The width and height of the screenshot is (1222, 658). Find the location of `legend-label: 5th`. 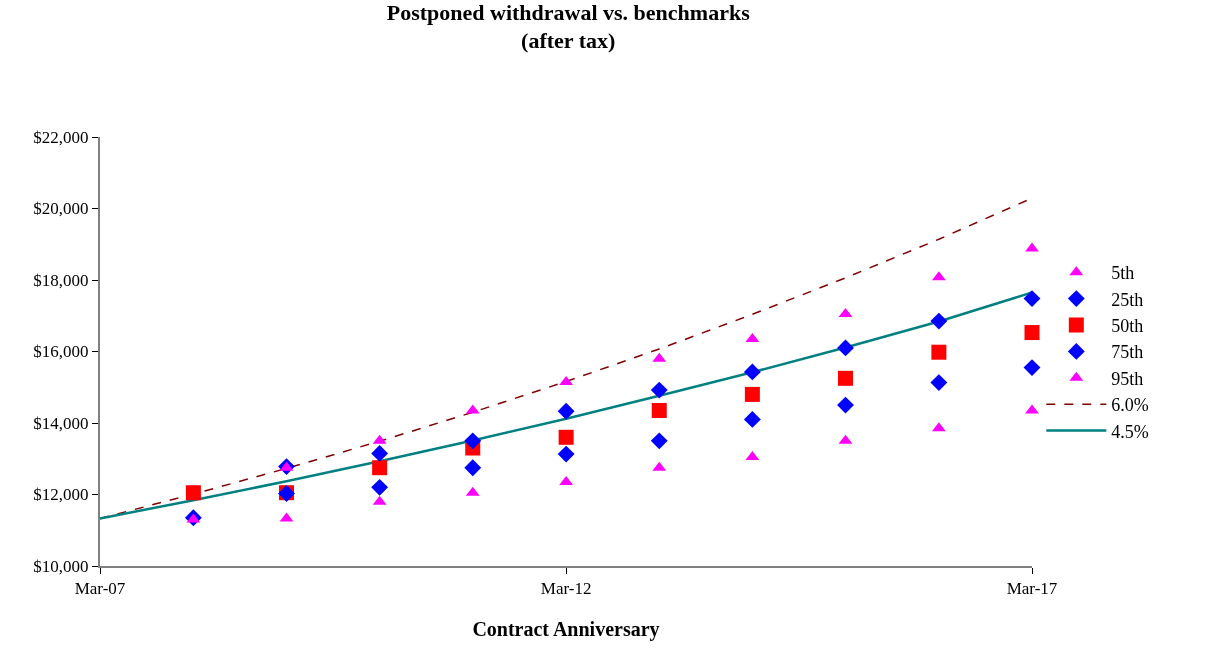

legend-label: 5th is located at coordinates (1123, 273).